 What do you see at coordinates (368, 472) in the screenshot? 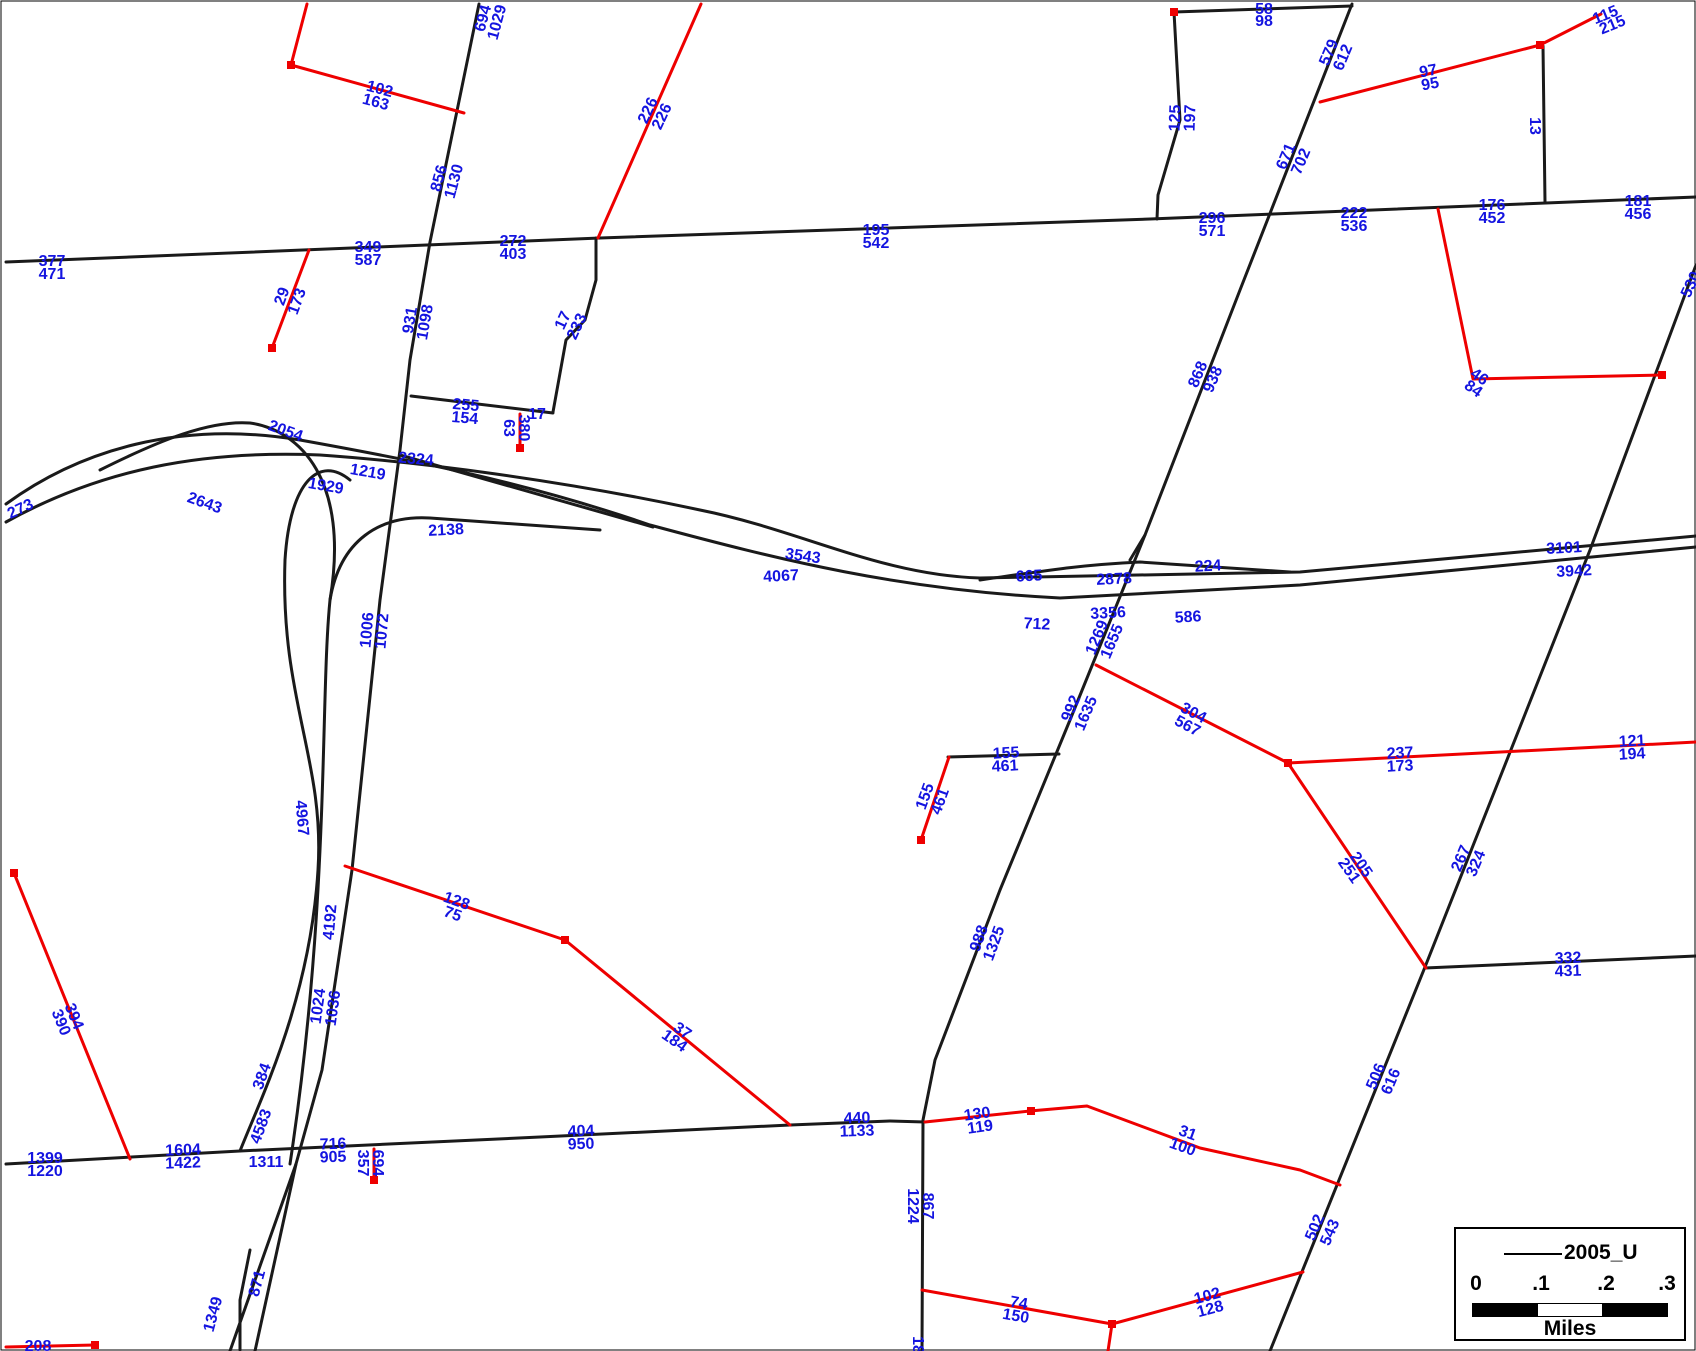
I see `count-label: 1219` at bounding box center [368, 472].